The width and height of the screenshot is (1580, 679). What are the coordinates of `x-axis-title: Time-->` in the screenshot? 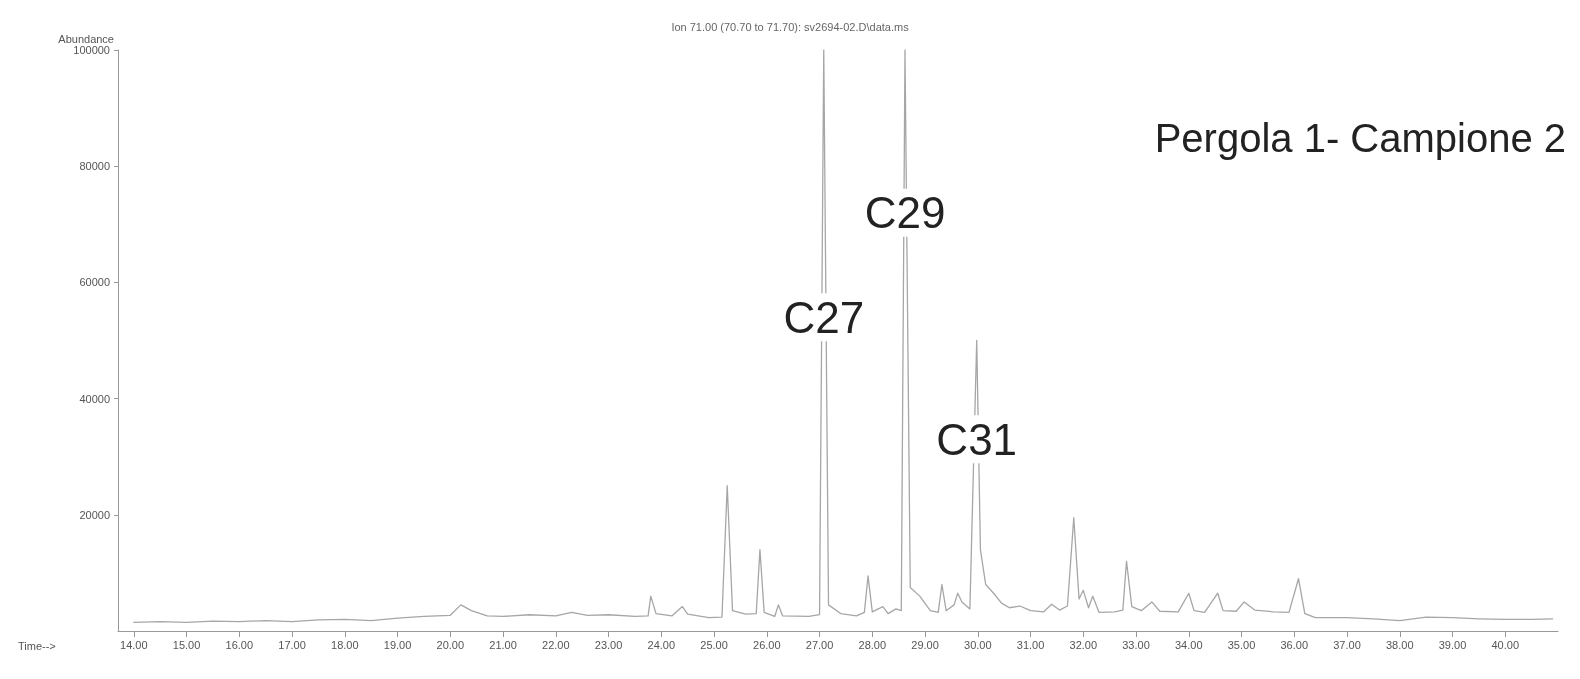 It's located at (37, 645).